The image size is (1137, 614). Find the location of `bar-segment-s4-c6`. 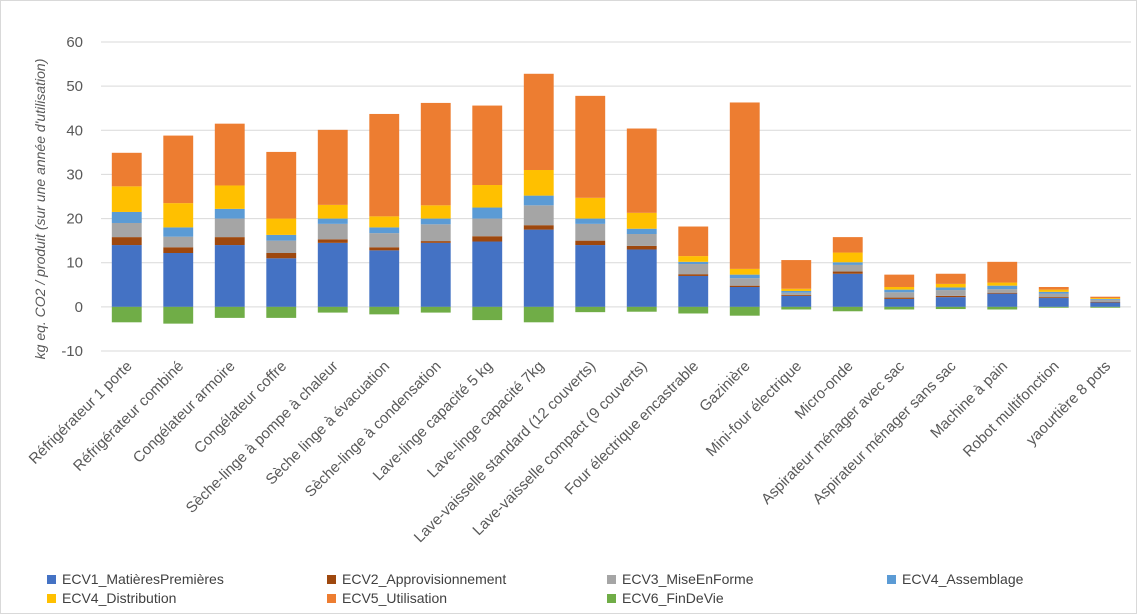

bar-segment-s4-c6 is located at coordinates (435, 212).